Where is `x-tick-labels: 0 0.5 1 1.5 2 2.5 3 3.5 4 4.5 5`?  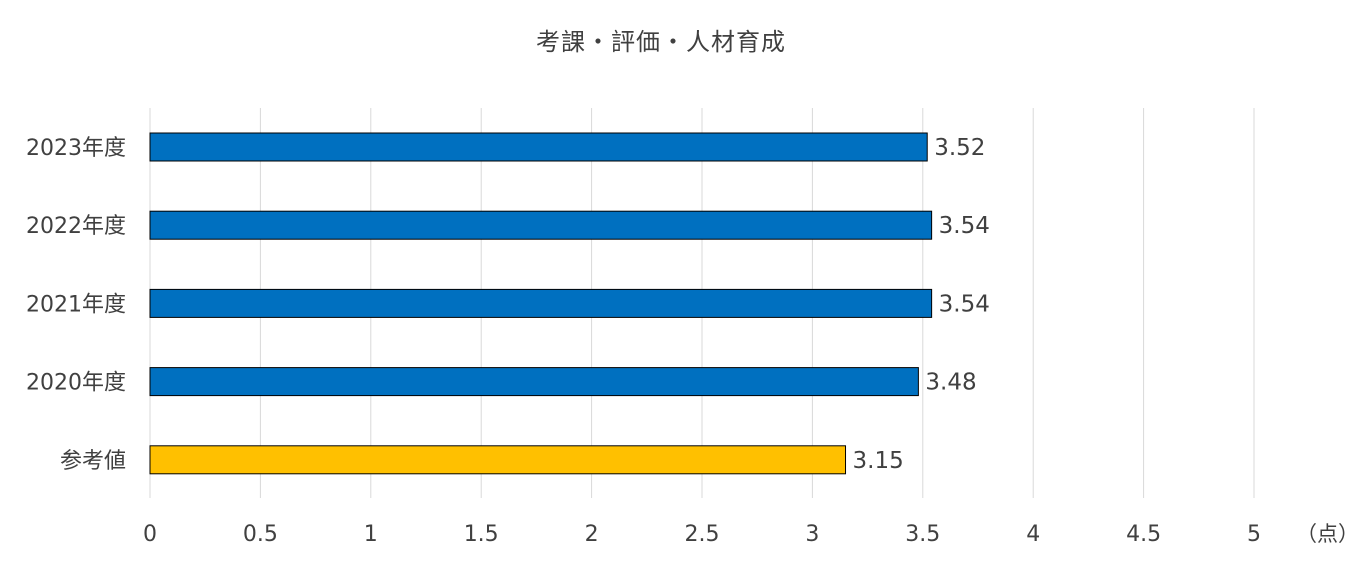 x-tick-labels: 0 0.5 1 1.5 2 2.5 3 3.5 4 4.5 5 is located at coordinates (702, 534).